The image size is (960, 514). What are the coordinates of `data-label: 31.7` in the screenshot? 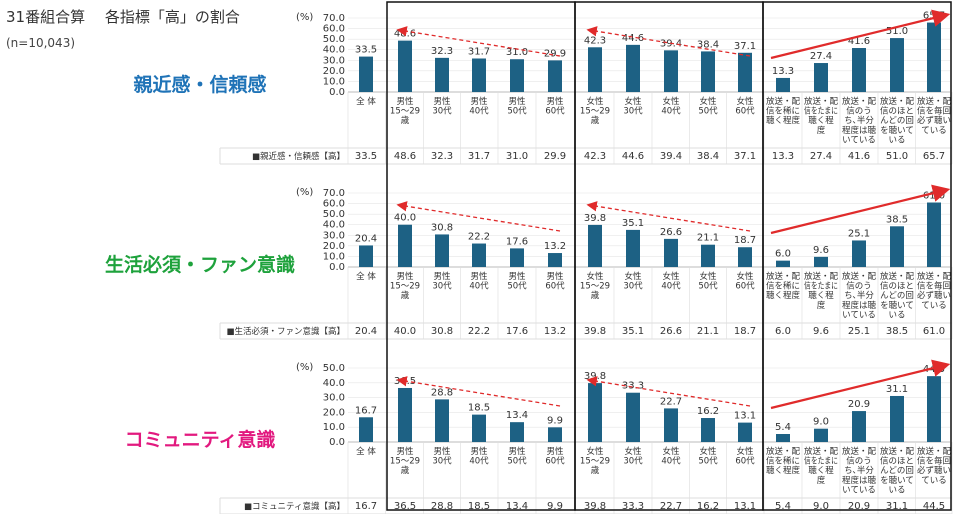 It's located at (479, 51).